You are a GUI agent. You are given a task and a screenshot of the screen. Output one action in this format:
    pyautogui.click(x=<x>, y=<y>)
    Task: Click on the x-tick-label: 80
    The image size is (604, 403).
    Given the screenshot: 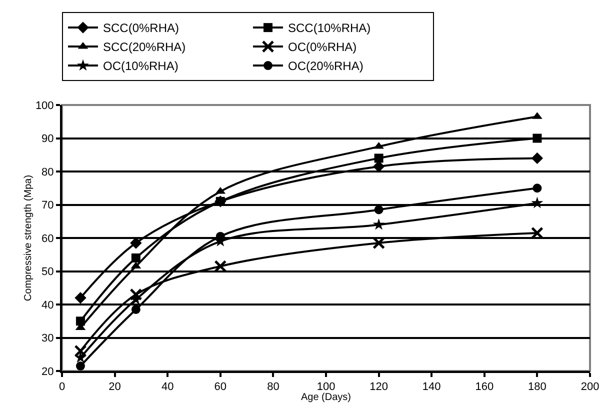 What is the action you would take?
    pyautogui.click(x=273, y=387)
    